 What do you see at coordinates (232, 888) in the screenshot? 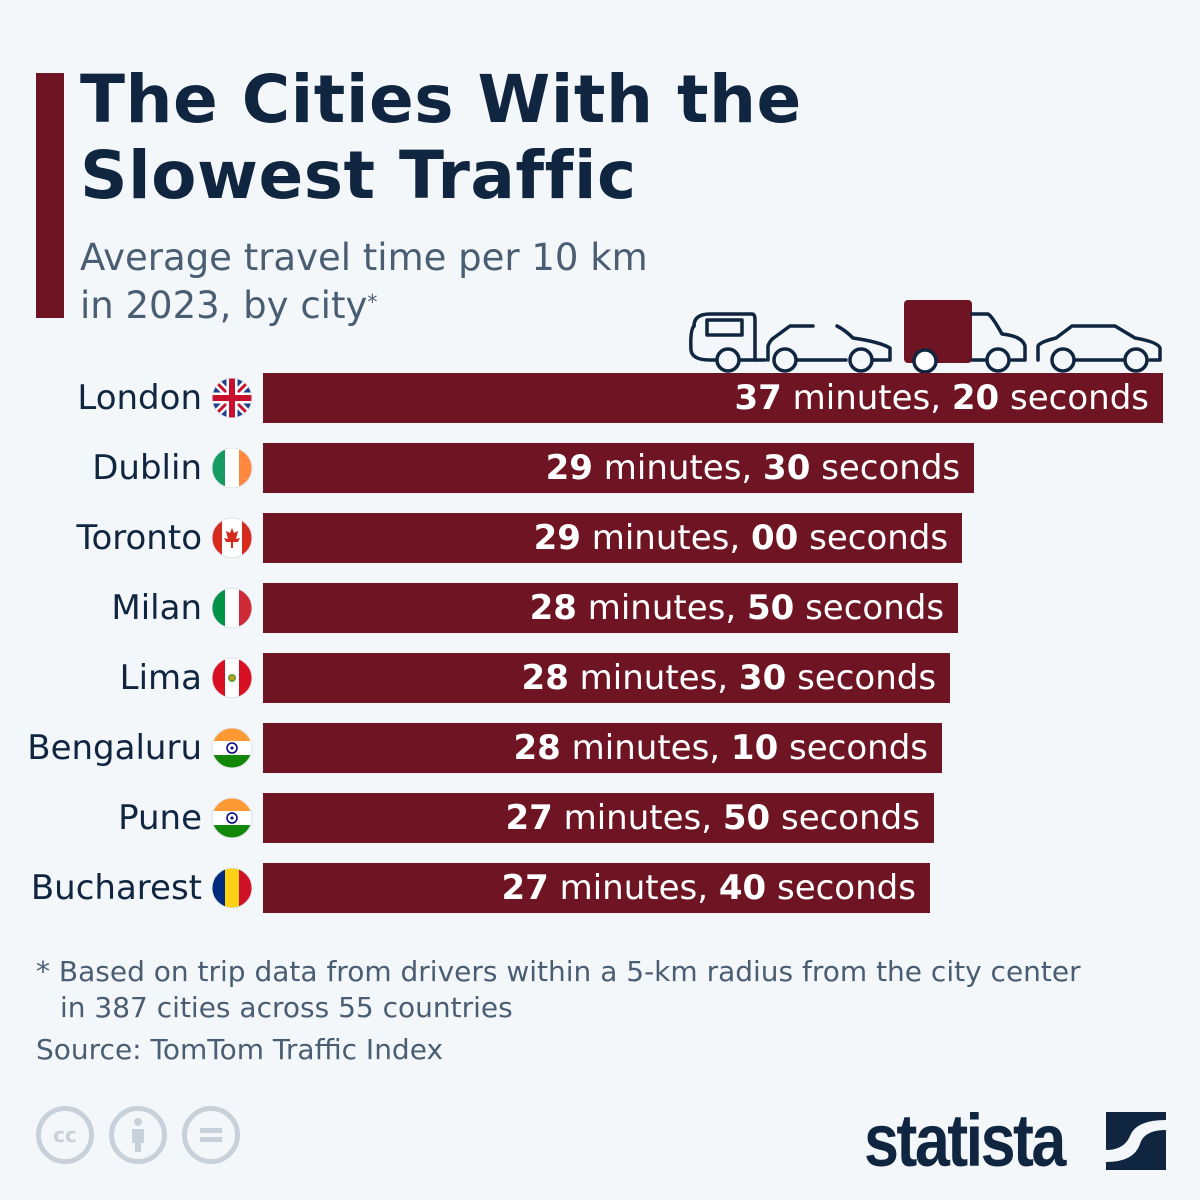
I see `romania-flag-icon` at bounding box center [232, 888].